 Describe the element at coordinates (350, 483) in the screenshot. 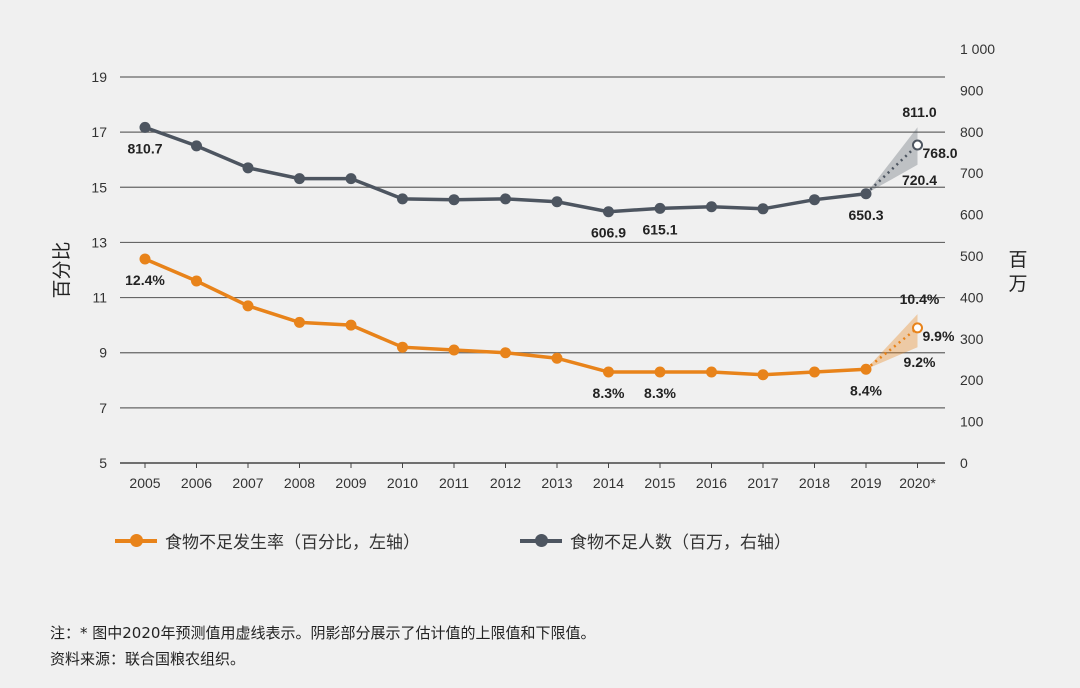

I see `x-tick-label: 2009` at that location.